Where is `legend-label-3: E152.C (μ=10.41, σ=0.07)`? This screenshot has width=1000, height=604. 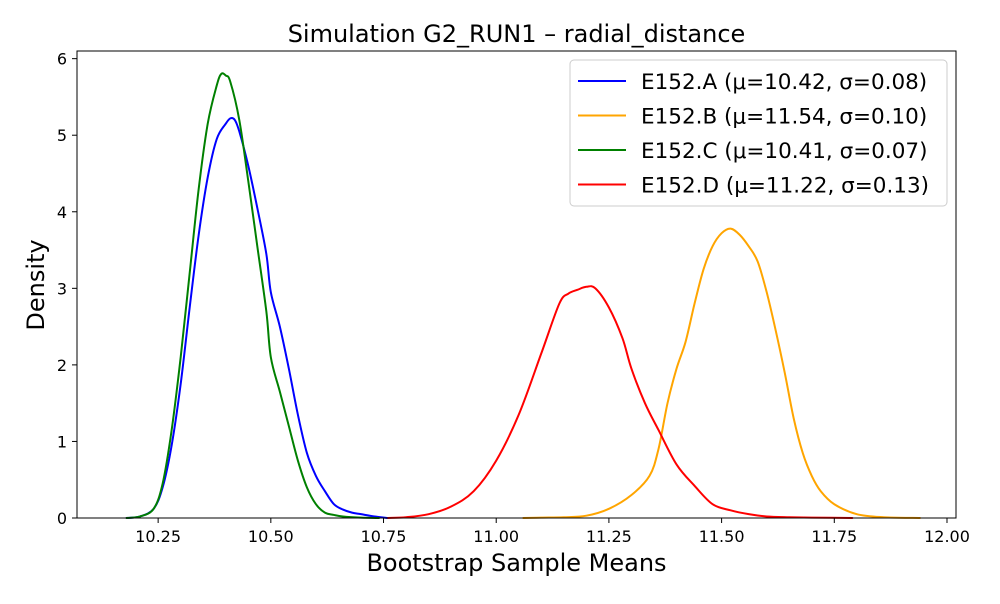
legend-label-3: E152.C (μ=10.41, σ=0.07) is located at coordinates (784, 151).